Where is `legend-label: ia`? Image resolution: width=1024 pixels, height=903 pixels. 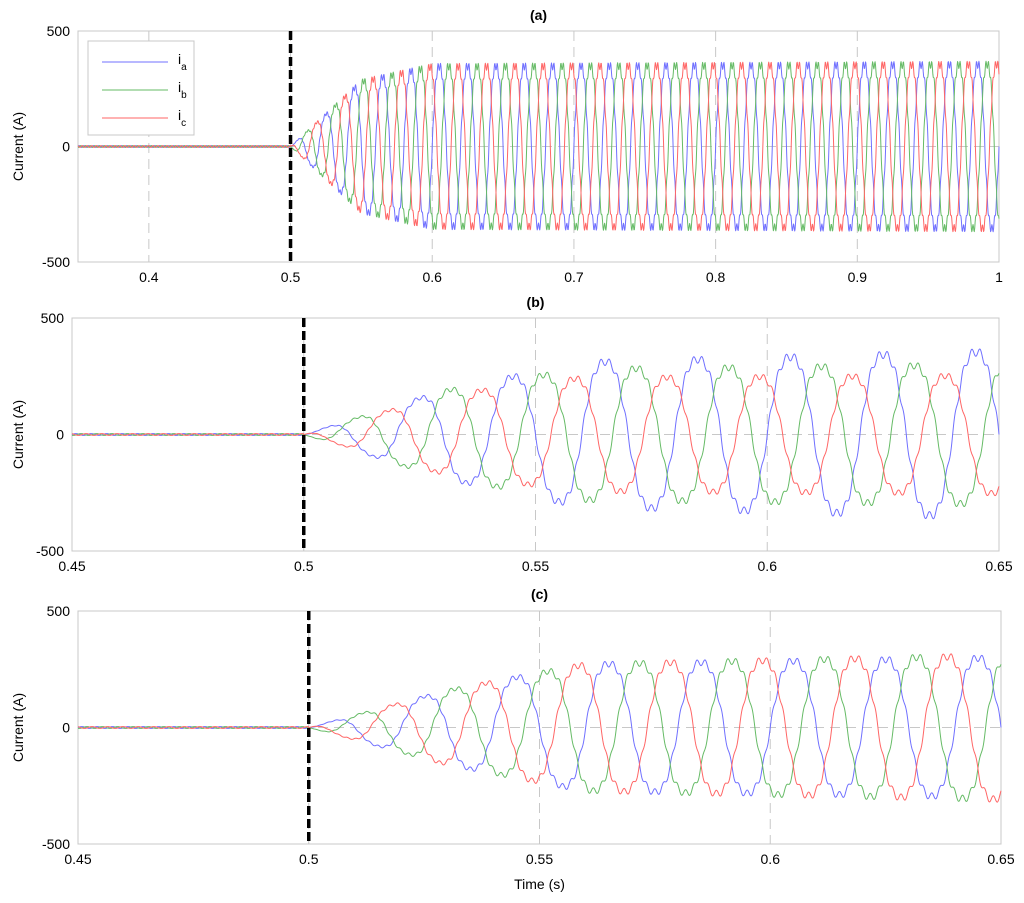
legend-label: ia is located at coordinates (182, 62).